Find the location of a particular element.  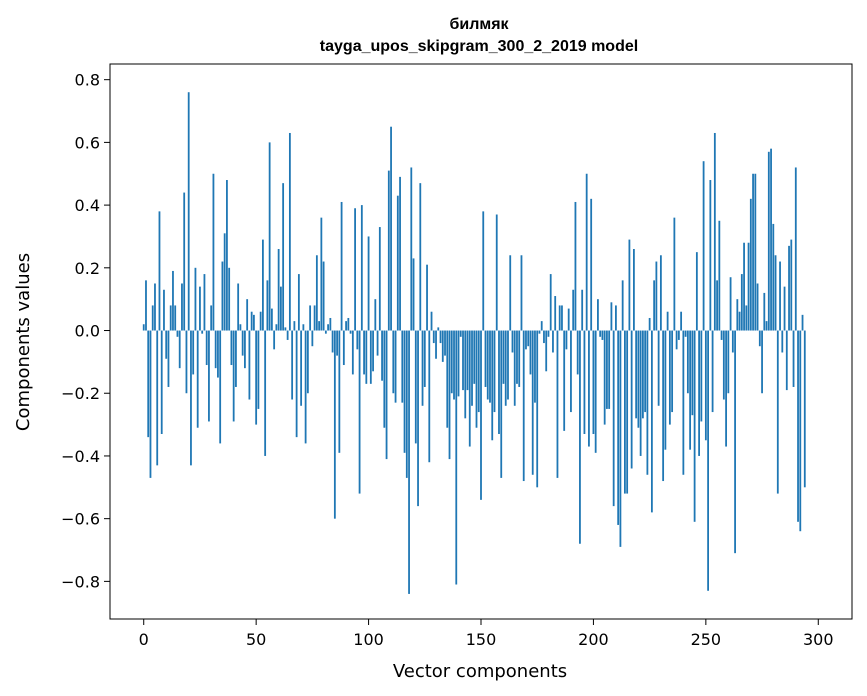

y-tick-label-7: 0.6 is located at coordinates (87, 142).